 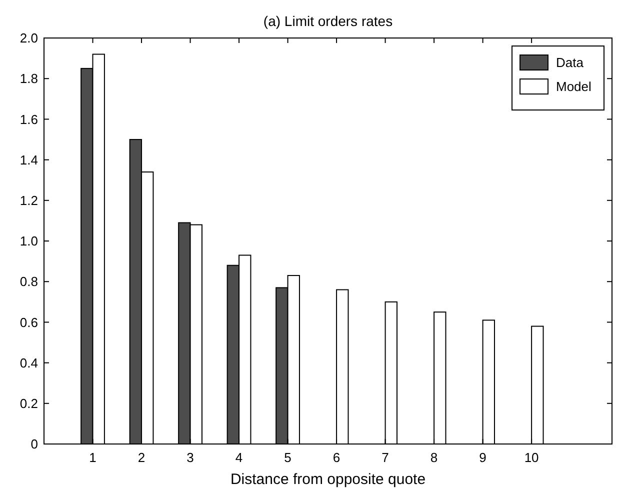 I want to click on x-tick-label: 6, so click(x=336, y=457).